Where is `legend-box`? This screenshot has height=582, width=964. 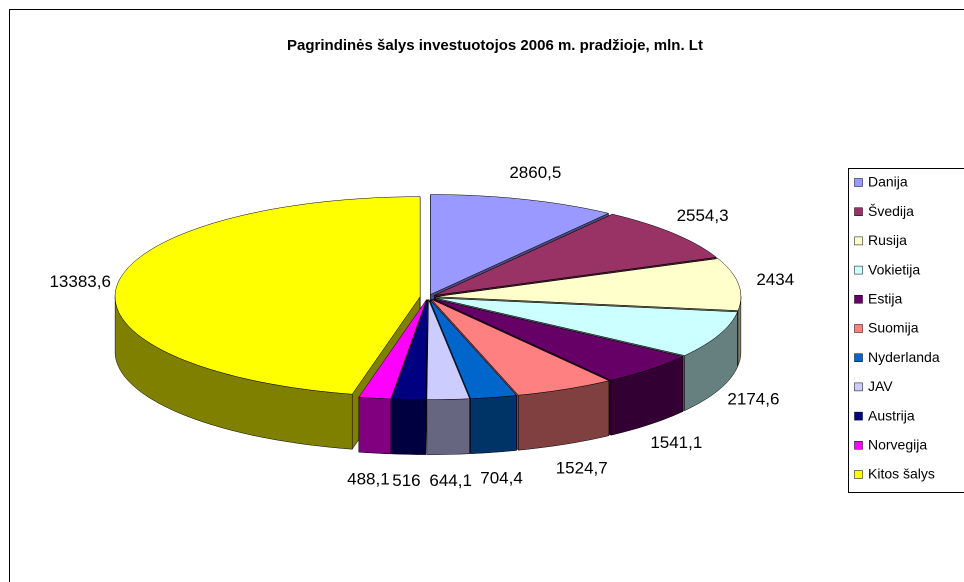 legend-box is located at coordinates (906, 330).